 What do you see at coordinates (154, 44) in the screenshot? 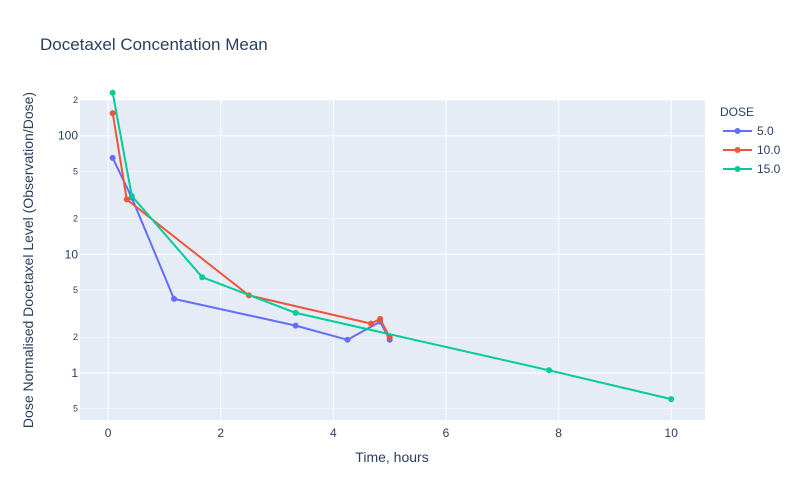
I see `chart-title: Docetaxel Concentation Mean` at bounding box center [154, 44].